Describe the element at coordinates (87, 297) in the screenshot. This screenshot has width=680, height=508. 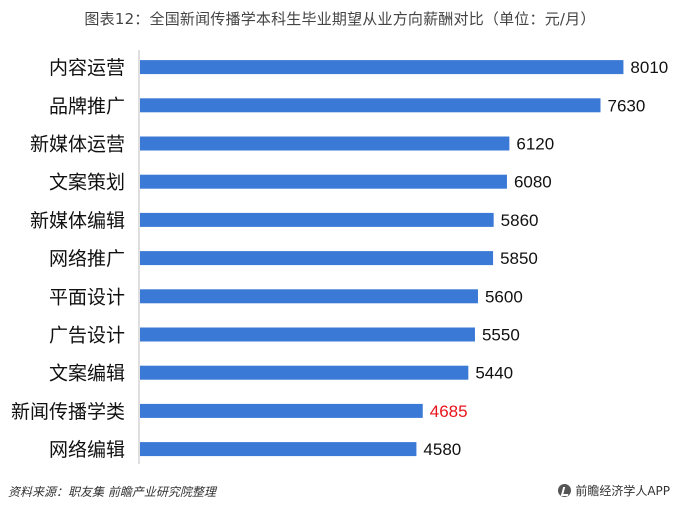
I see `category-label: 平面设计` at that location.